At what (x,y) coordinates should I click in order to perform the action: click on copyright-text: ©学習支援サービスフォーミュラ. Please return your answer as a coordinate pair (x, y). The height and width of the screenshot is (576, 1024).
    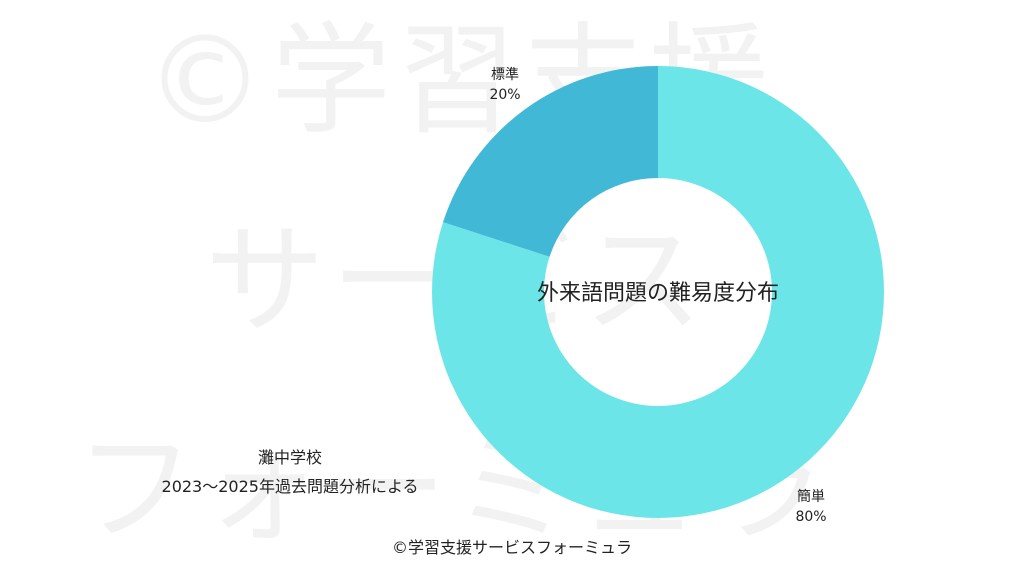
    Looking at the image, I should click on (511, 547).